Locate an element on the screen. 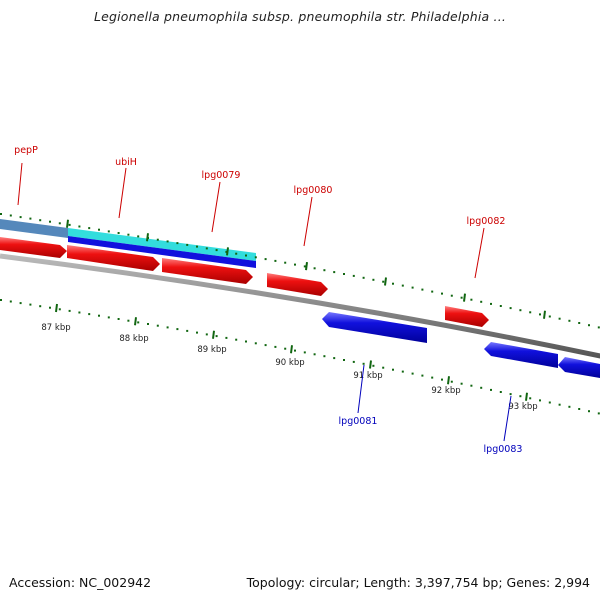 Image resolution: width=600 pixels, height=600 pixels. scale-label: 89 kbp is located at coordinates (211, 350).